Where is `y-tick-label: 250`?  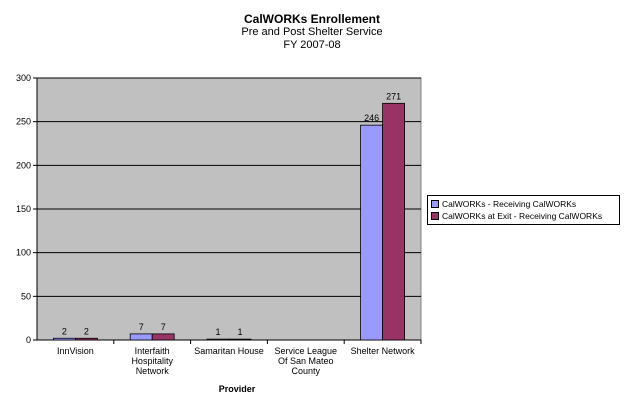
y-tick-label: 250 is located at coordinates (23, 122).